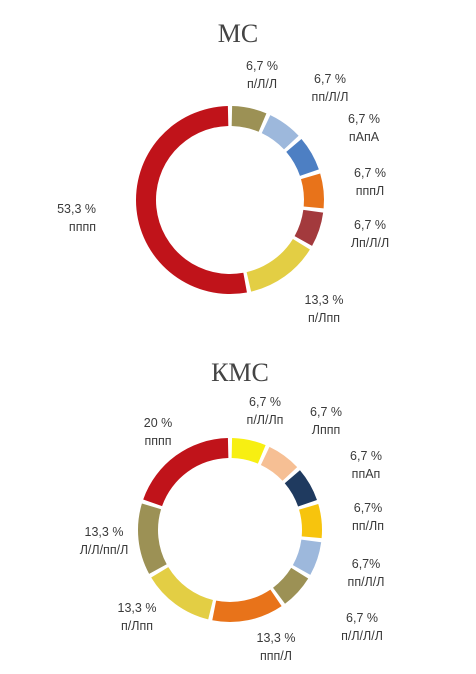 Image resolution: width=476 pixels, height=674 pixels. What do you see at coordinates (326, 430) in the screenshot?
I see `slice-category-label: Лппп` at bounding box center [326, 430].